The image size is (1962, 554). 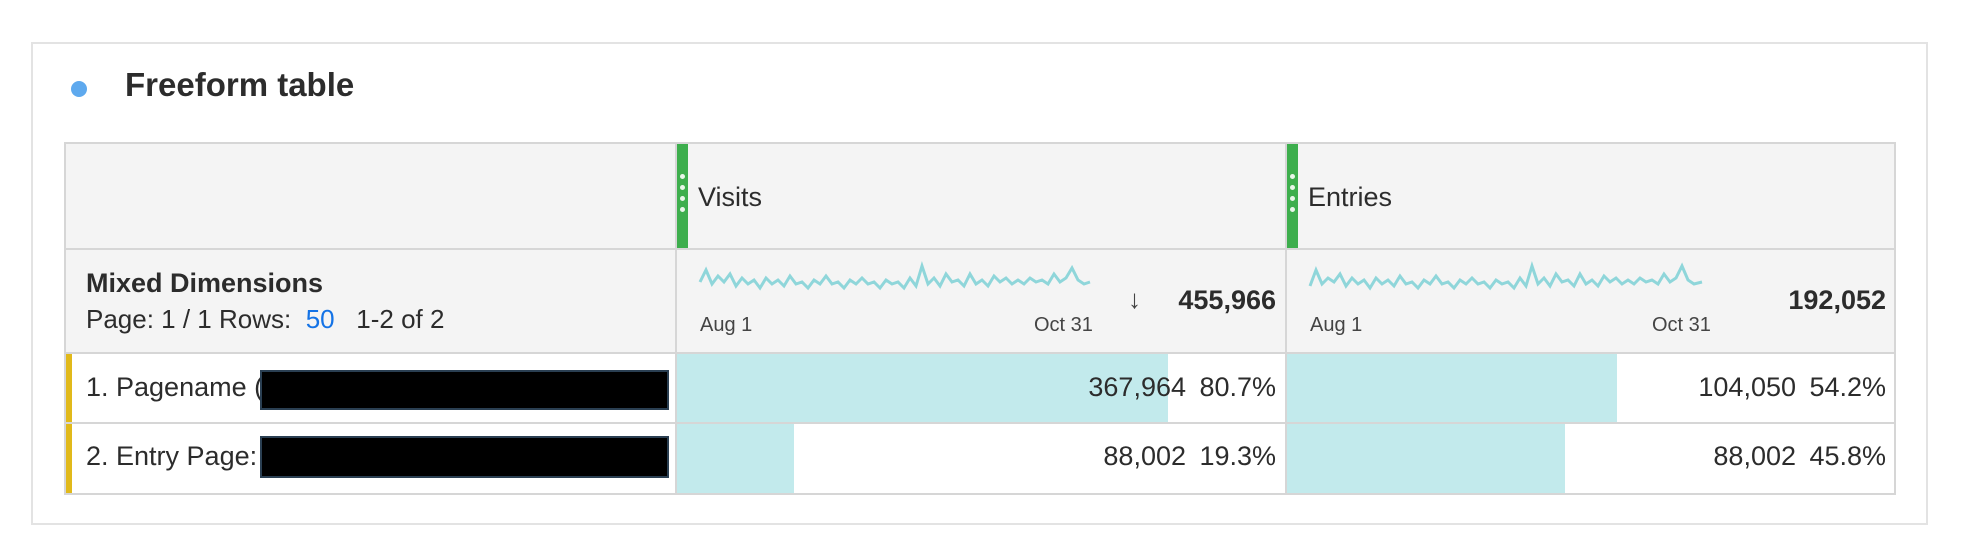 What do you see at coordinates (205, 283) in the screenshot?
I see `dimension-title: Mixed Dimensions` at bounding box center [205, 283].